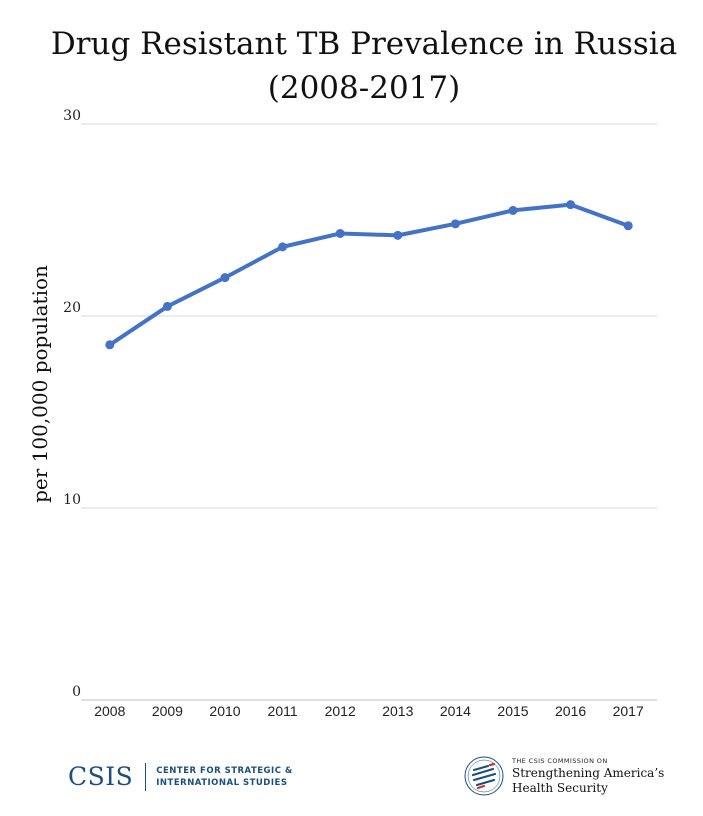  What do you see at coordinates (40, 384) in the screenshot?
I see `y-axis-title: per 100,000 population` at bounding box center [40, 384].